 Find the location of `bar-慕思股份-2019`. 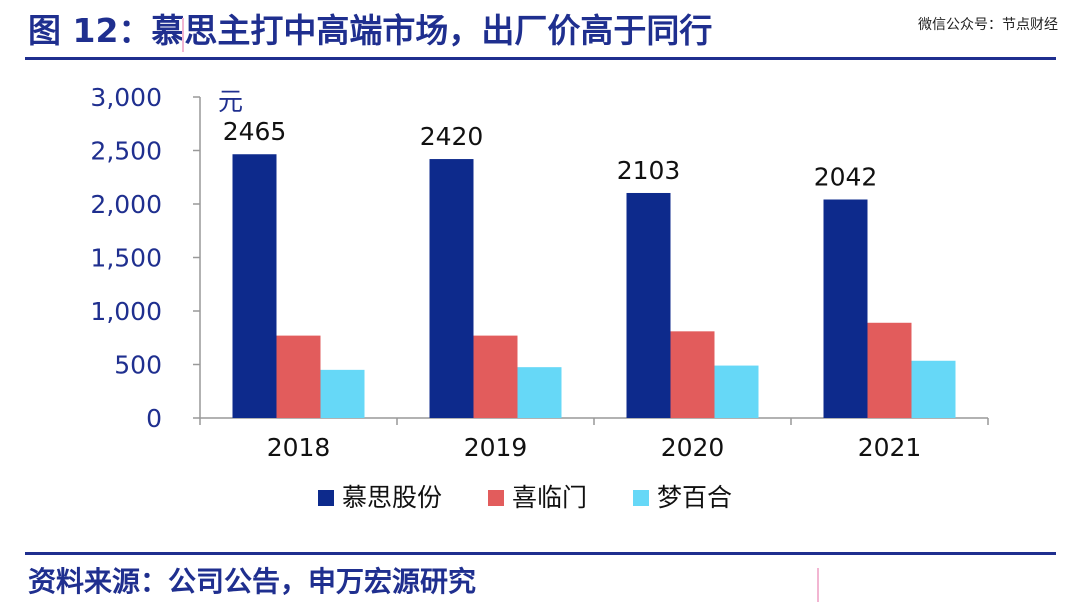

bar-慕思股份-2019 is located at coordinates (451, 288).